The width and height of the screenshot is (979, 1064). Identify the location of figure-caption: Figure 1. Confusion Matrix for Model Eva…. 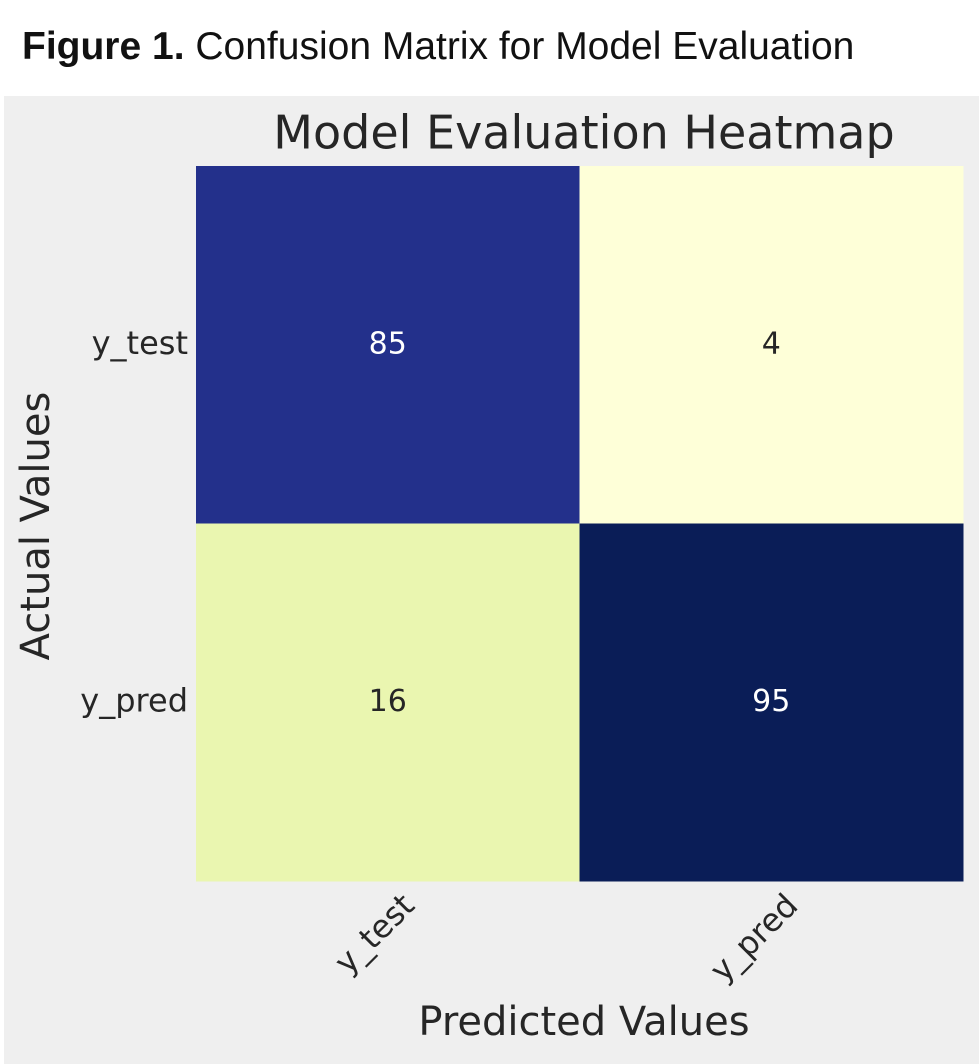
(497, 47).